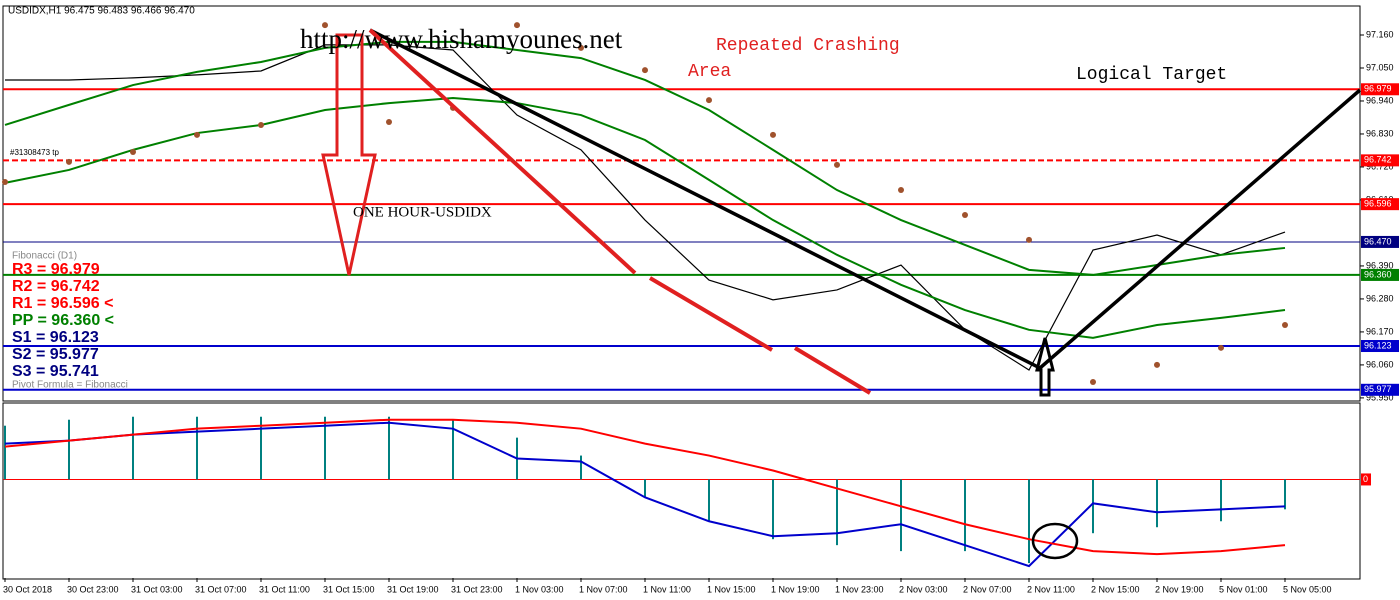  I want to click on x-tick-label: 1 Nov 15:00, so click(731, 589).